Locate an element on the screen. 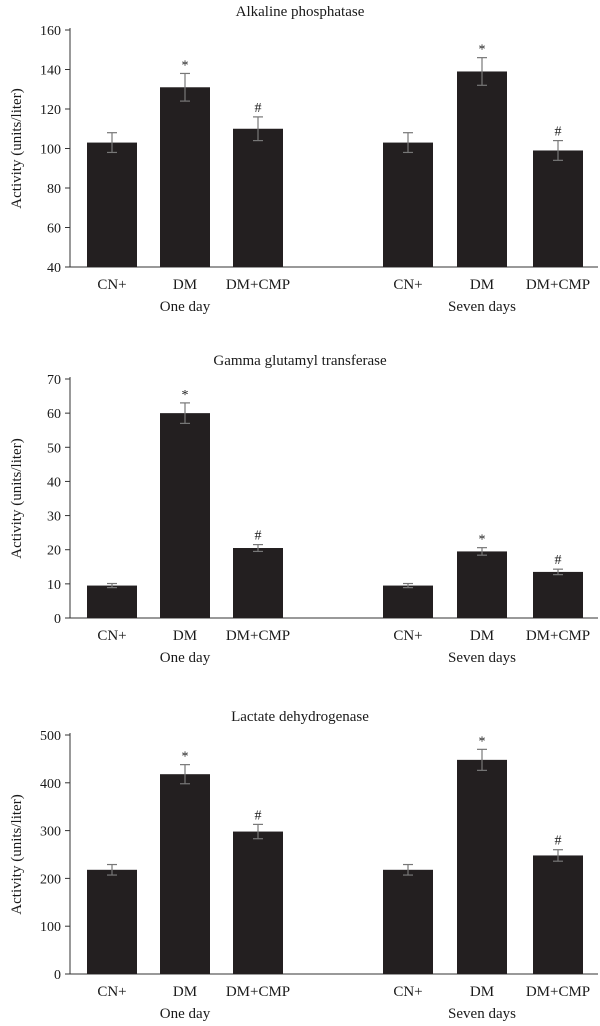 Image resolution: width=600 pixels, height=1026 pixels. y-tick-label: 120 is located at coordinates (50, 110).